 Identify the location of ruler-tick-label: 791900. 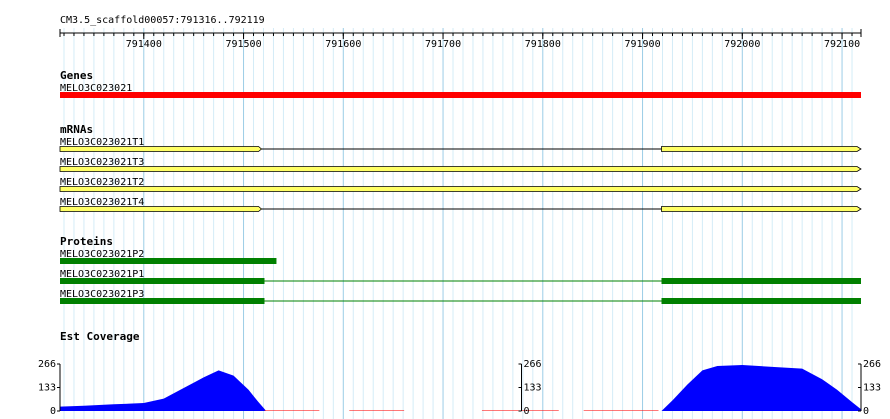
(642, 44).